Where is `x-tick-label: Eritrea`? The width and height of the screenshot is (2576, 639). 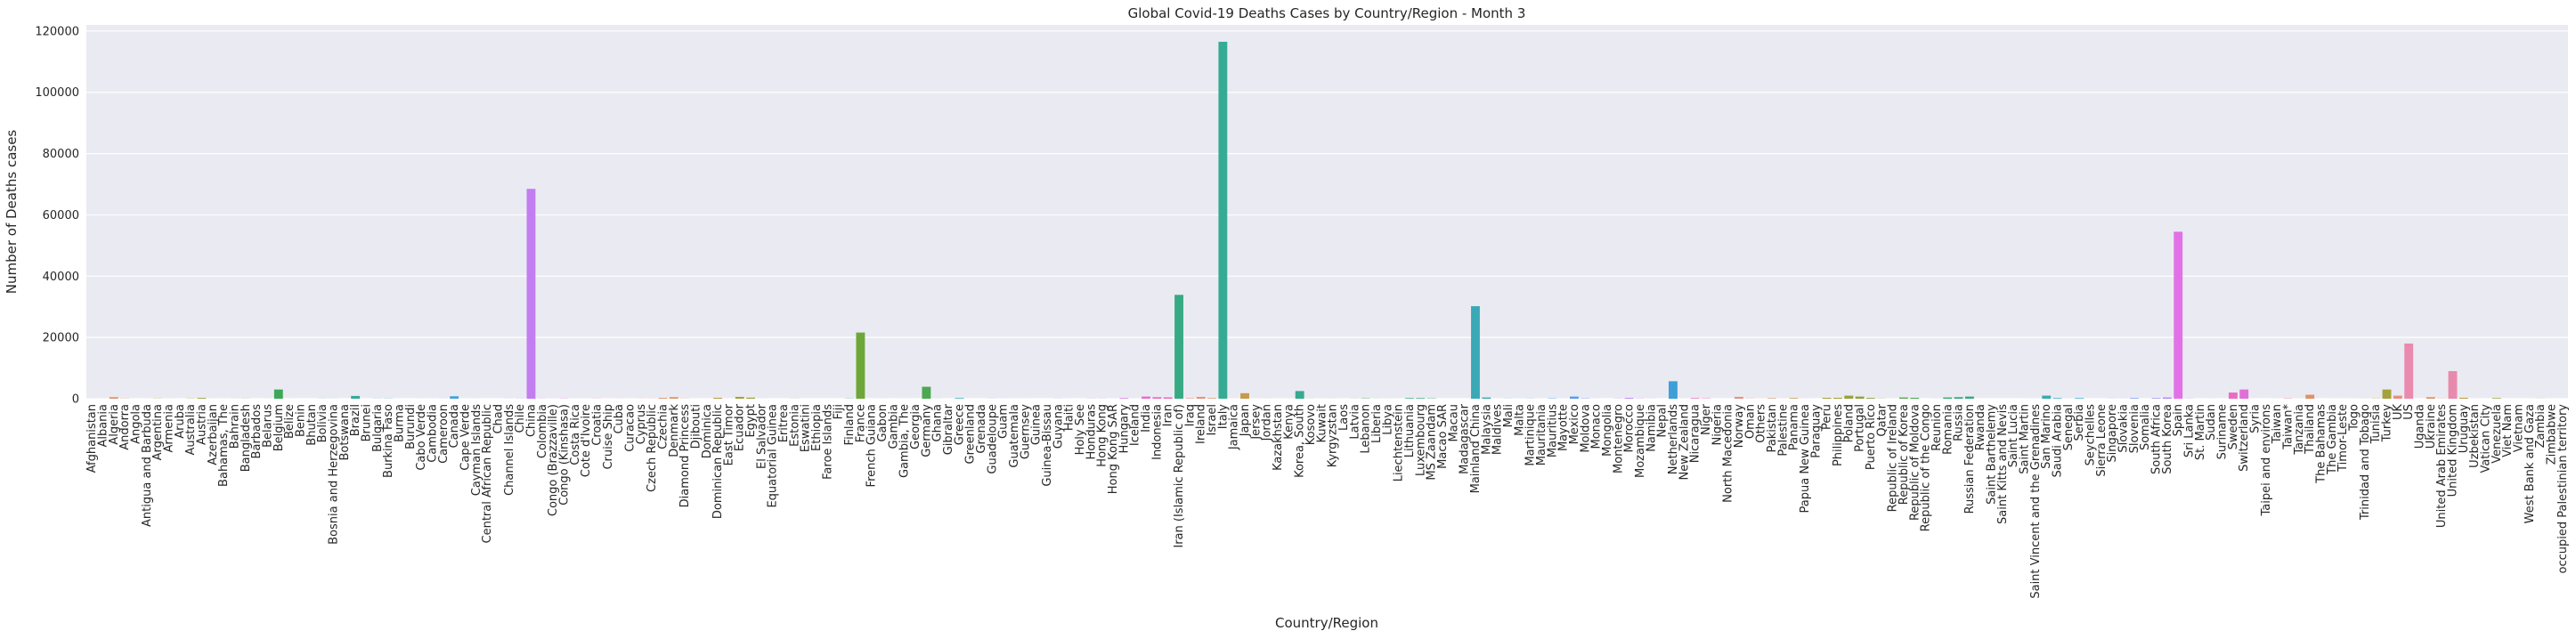 x-tick-label: Eritrea is located at coordinates (784, 423).